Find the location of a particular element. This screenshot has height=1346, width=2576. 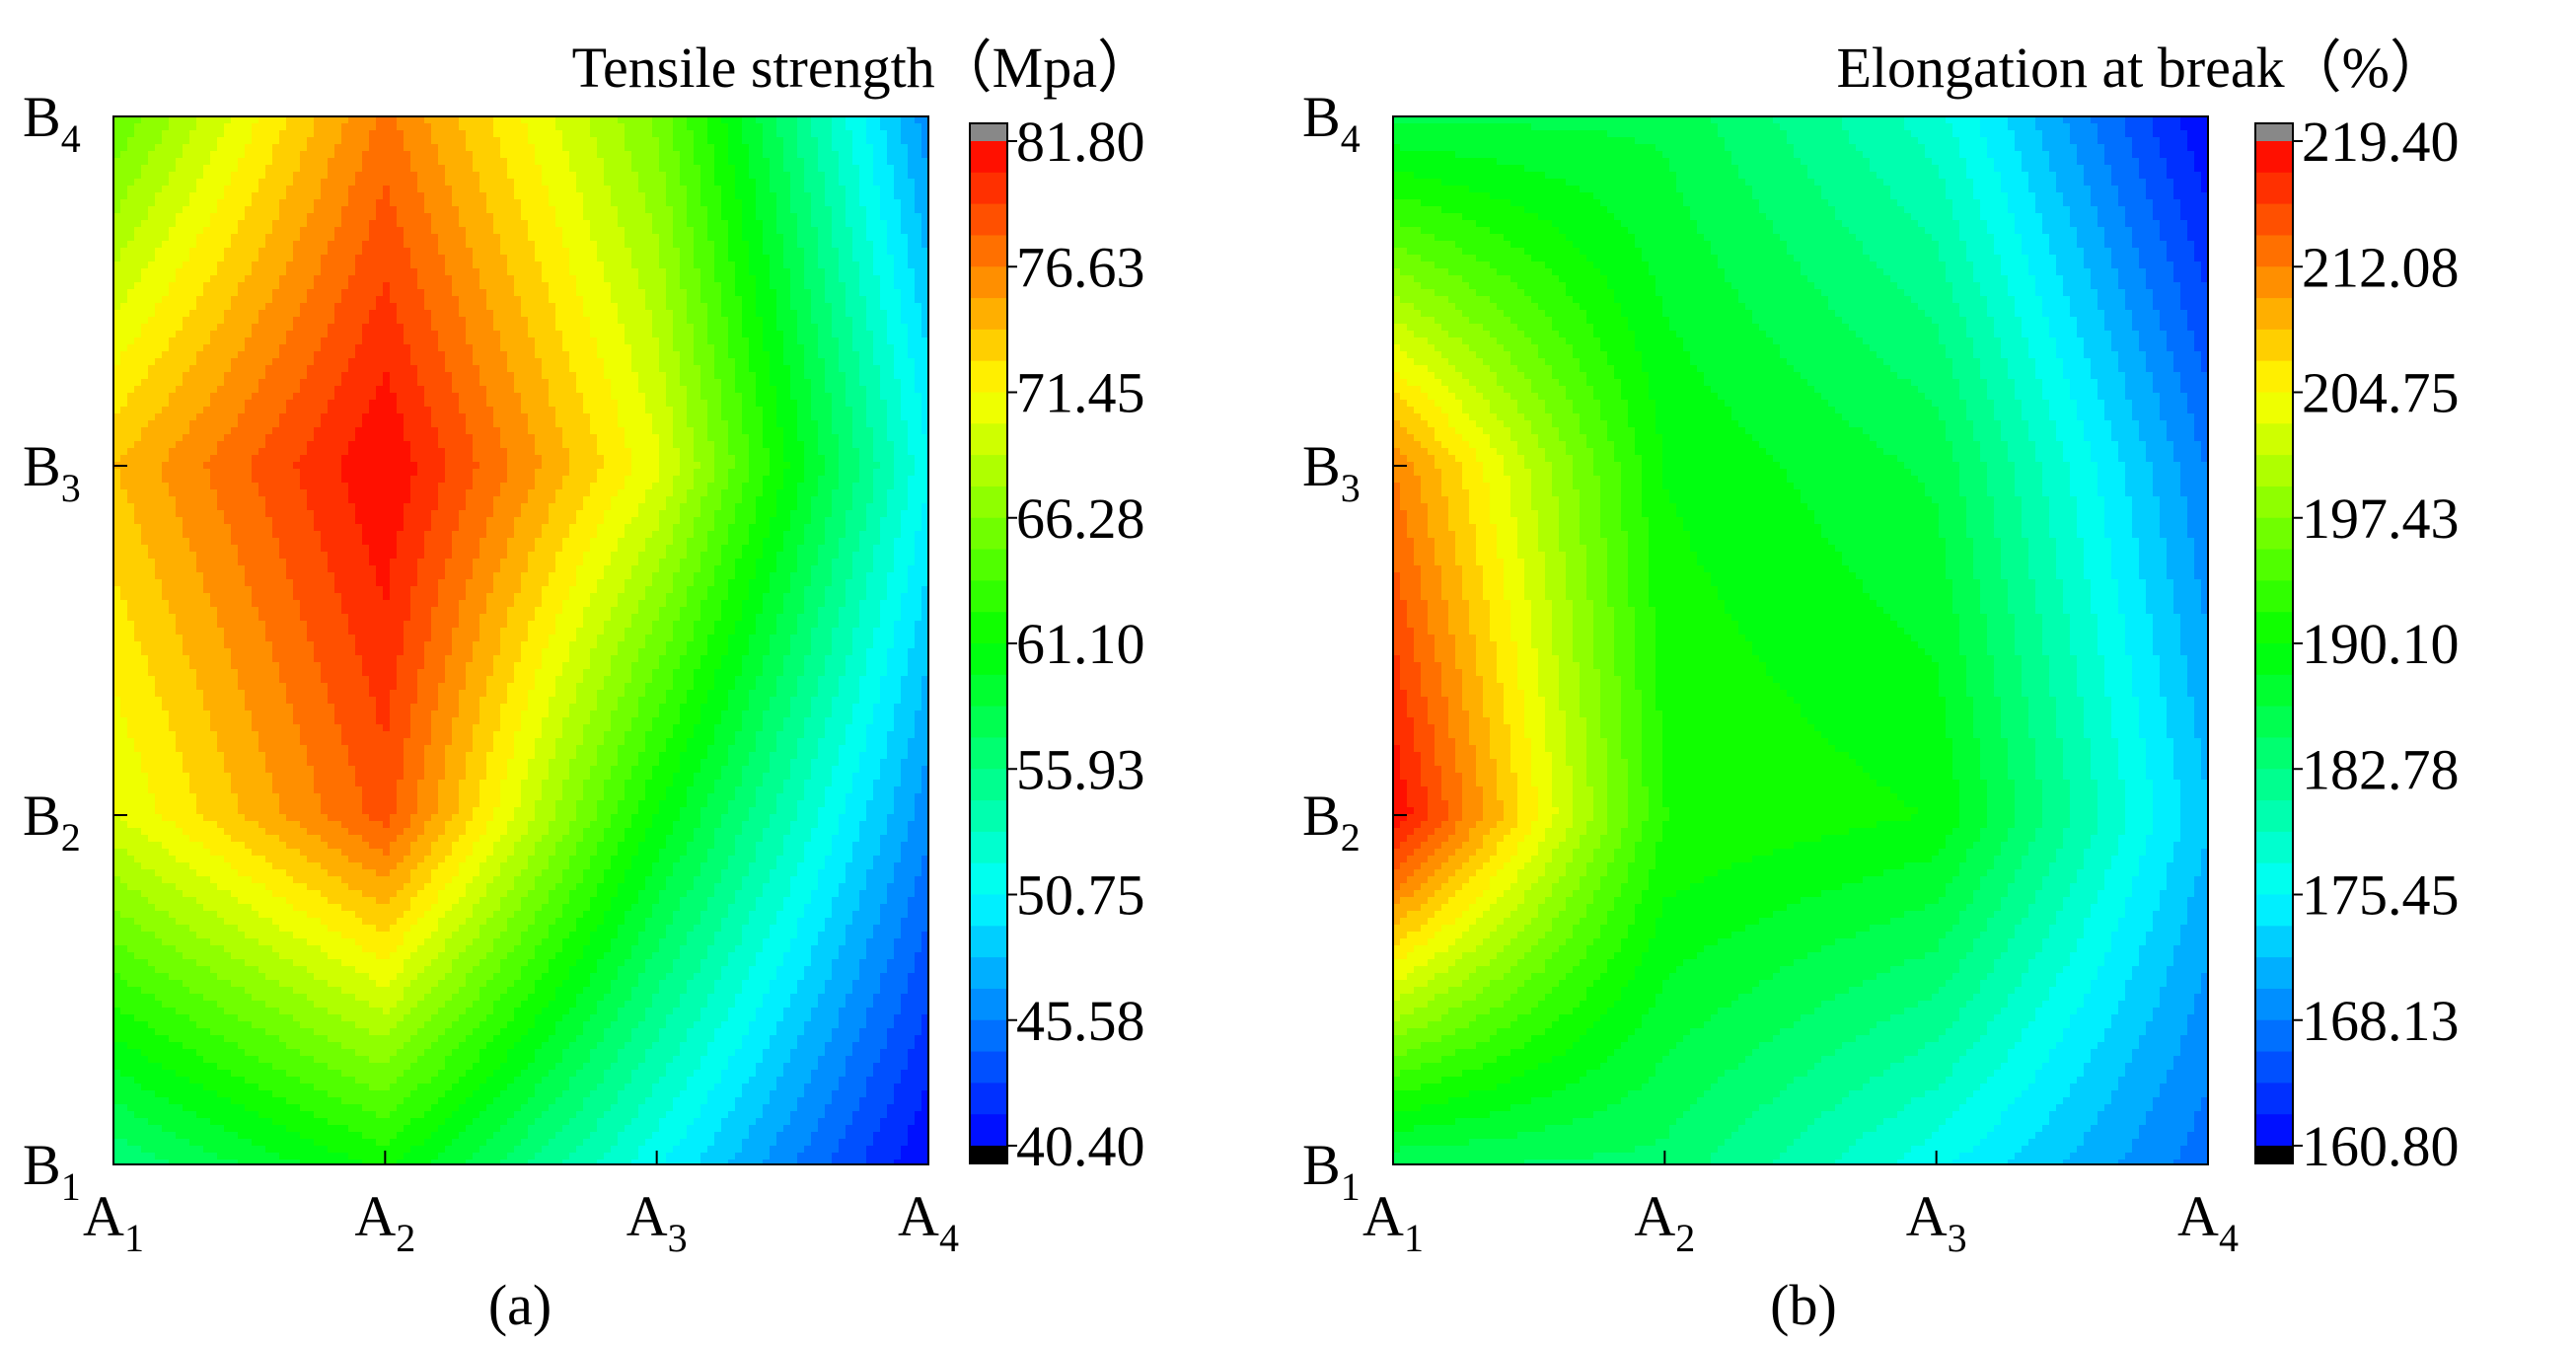

colorbar-tick-label: 175.45 is located at coordinates (2381, 895).